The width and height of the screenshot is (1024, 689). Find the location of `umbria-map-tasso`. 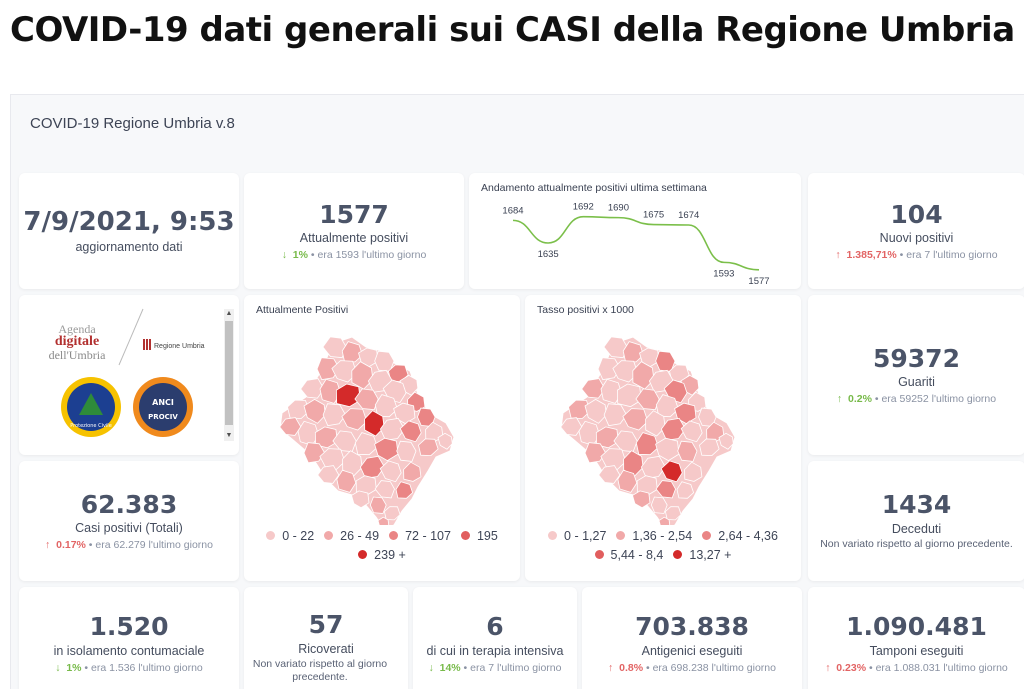

umbria-map-tasso is located at coordinates (663, 425).